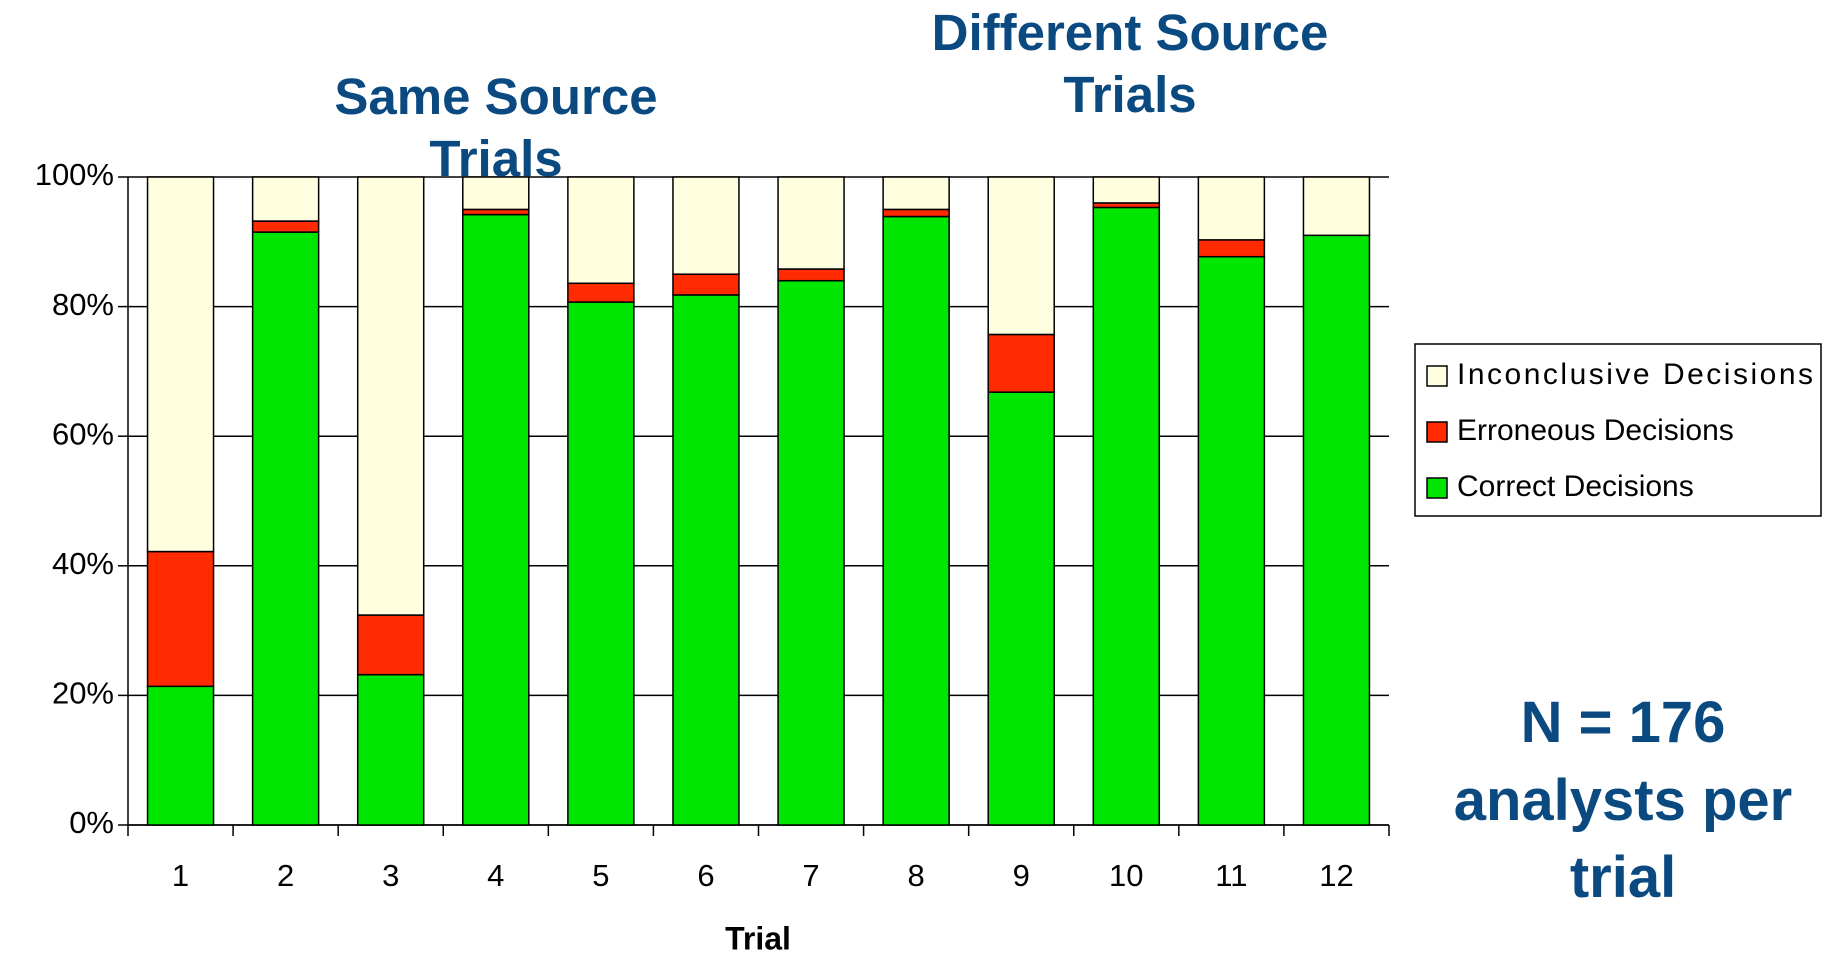 Image resolution: width=1826 pixels, height=957 pixels. Describe the element at coordinates (1635, 374) in the screenshot. I see `legend-label: Inconclusive Decisions` at that location.